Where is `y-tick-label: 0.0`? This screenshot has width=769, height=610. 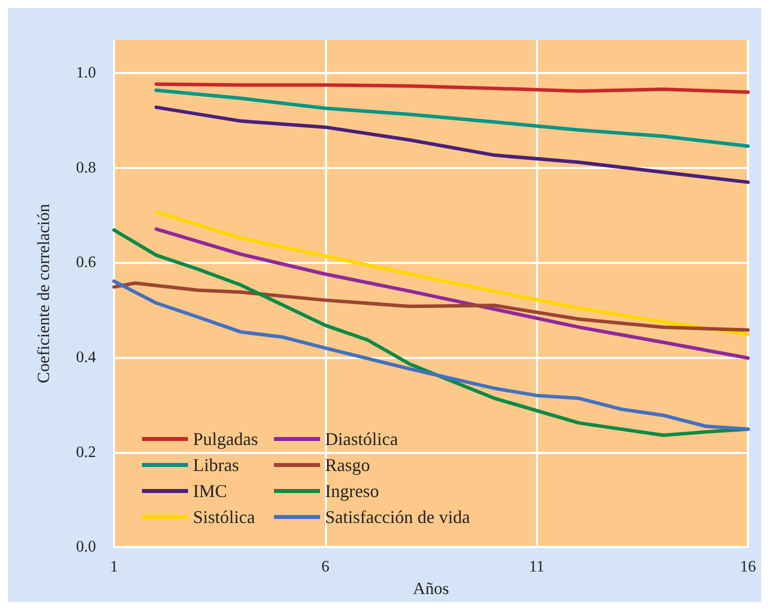
y-tick-label: 0.0 is located at coordinates (86, 547).